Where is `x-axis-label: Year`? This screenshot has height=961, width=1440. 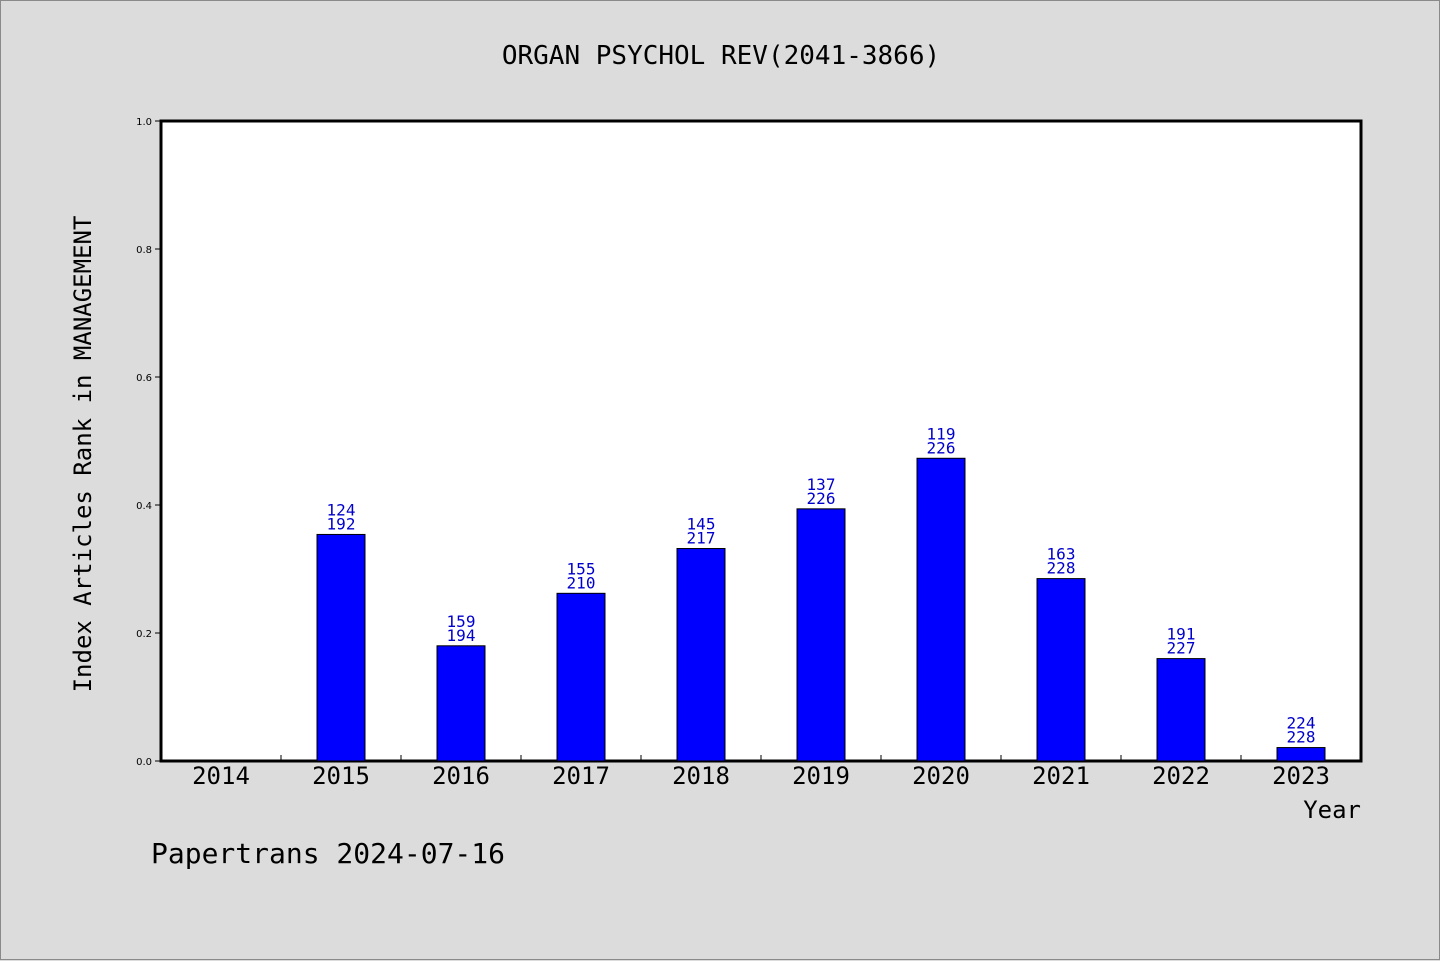
x-axis-label: Year is located at coordinates (1332, 810).